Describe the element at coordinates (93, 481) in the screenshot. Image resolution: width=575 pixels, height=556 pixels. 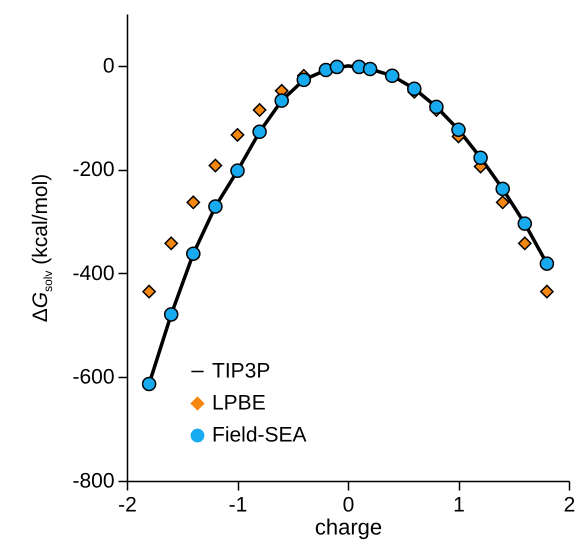
I see `y-tick-label: -800` at that location.